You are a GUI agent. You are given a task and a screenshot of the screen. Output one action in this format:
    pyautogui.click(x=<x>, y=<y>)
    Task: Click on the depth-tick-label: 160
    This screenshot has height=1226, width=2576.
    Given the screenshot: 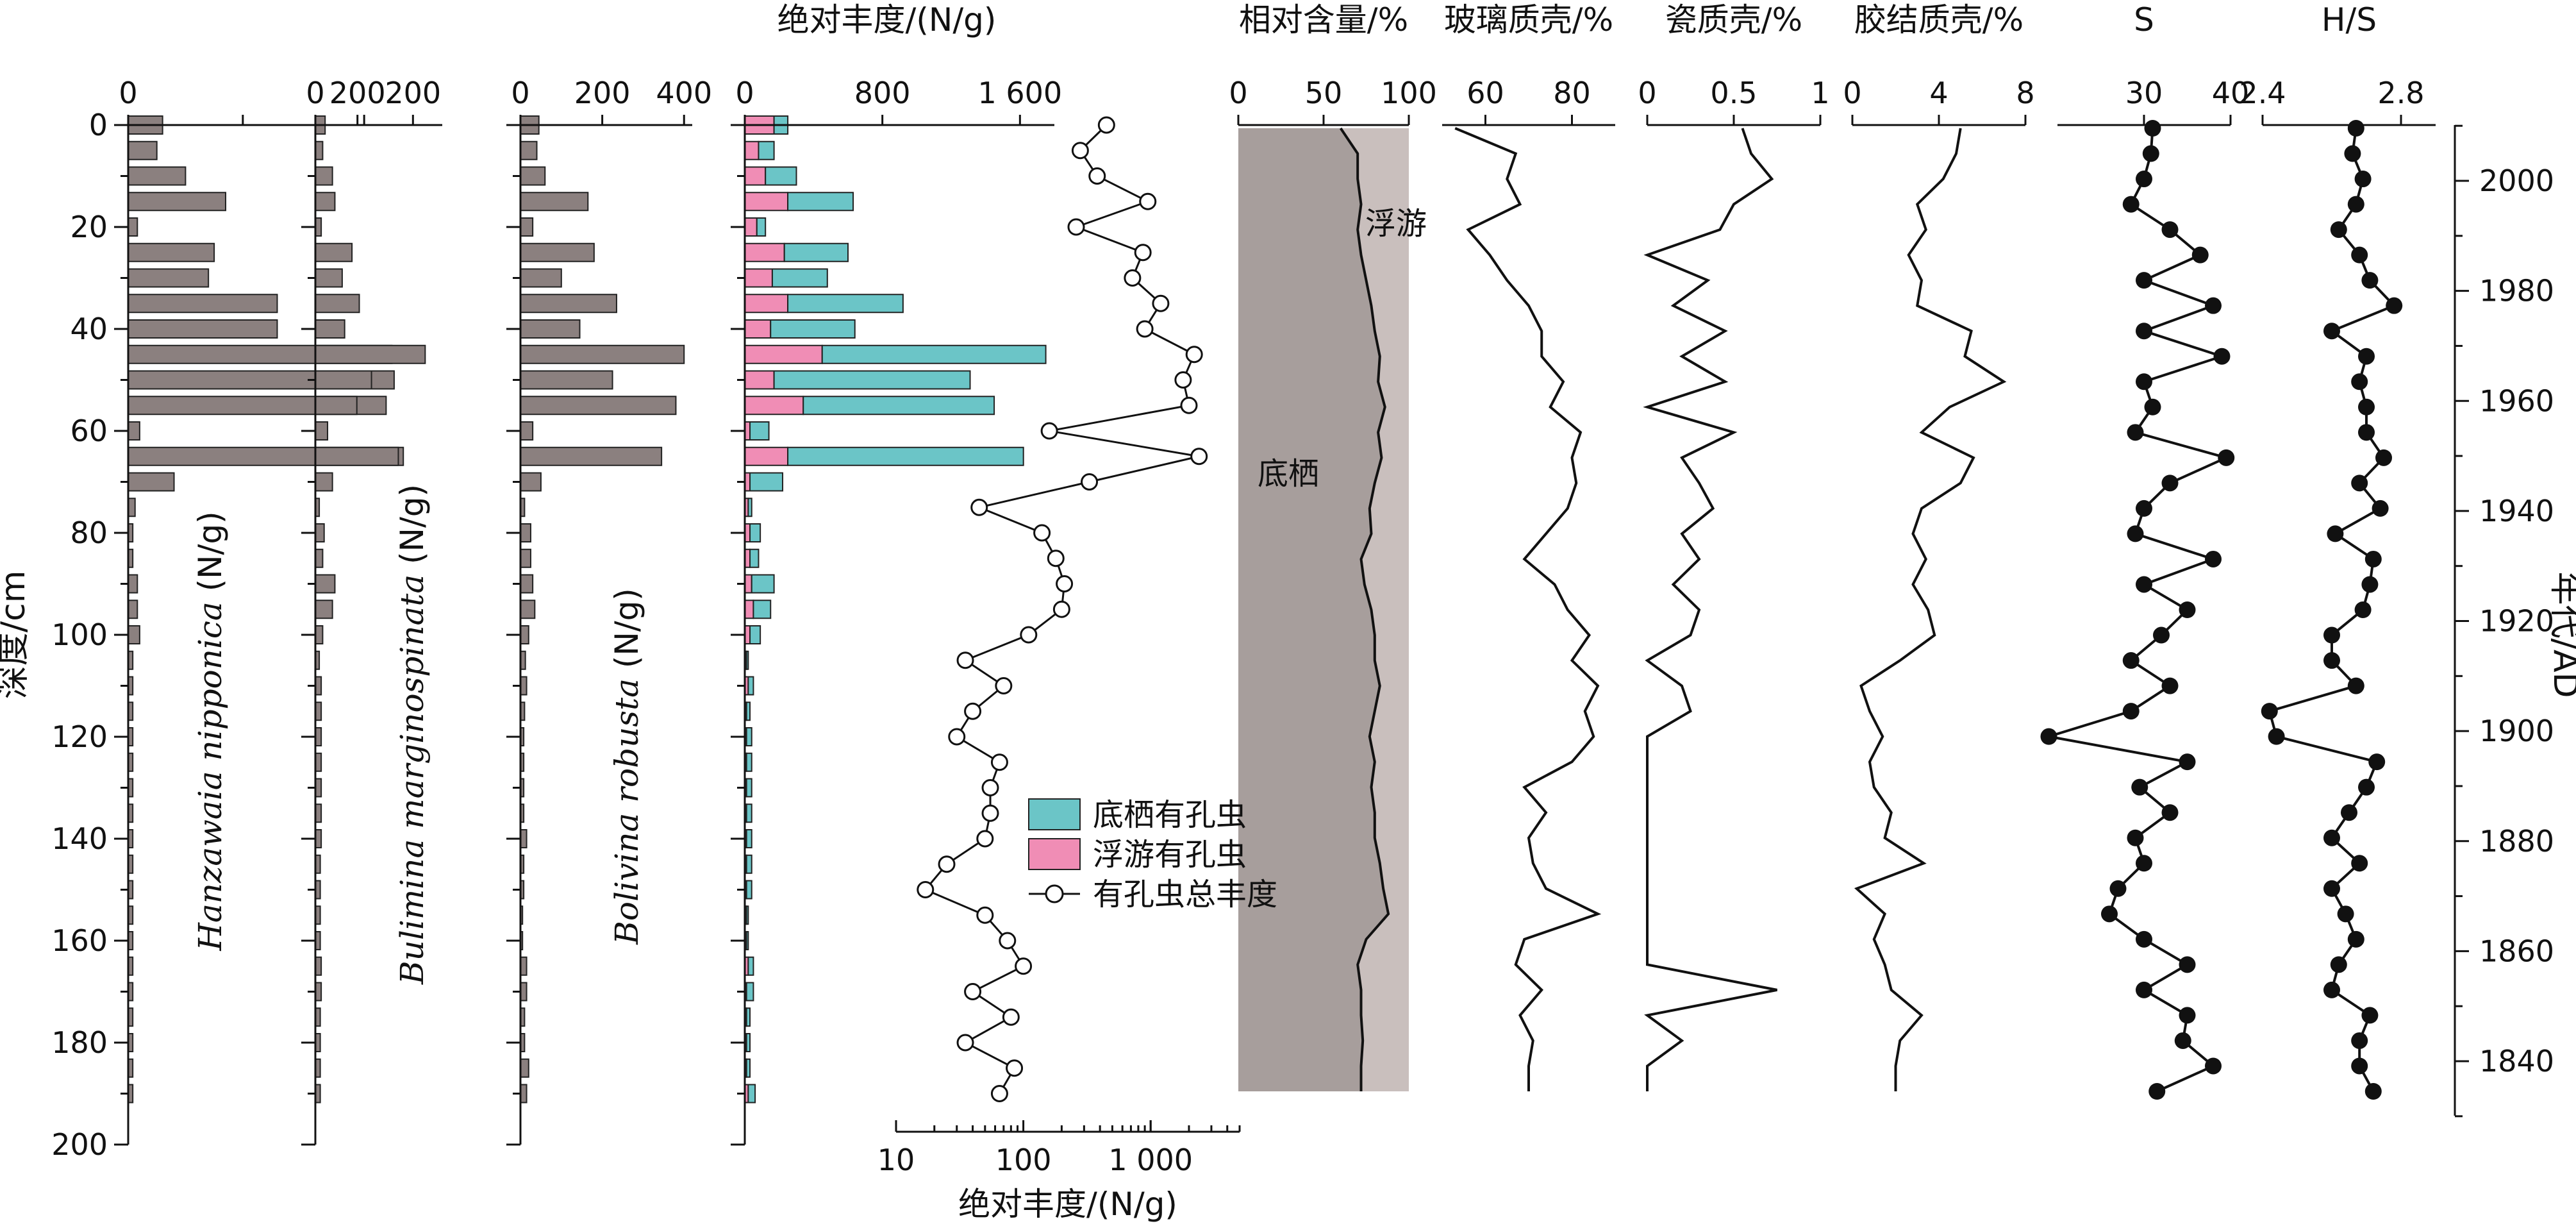 What is the action you would take?
    pyautogui.click(x=79, y=940)
    